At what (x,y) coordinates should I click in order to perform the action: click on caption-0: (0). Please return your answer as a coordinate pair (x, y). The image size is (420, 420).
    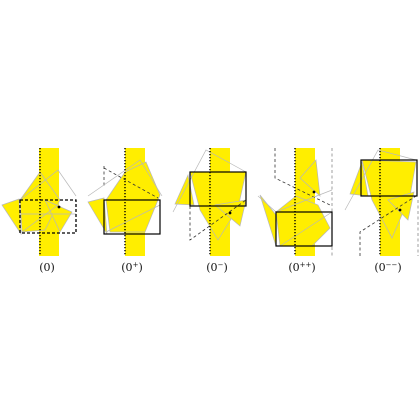
    Looking at the image, I should click on (47, 267).